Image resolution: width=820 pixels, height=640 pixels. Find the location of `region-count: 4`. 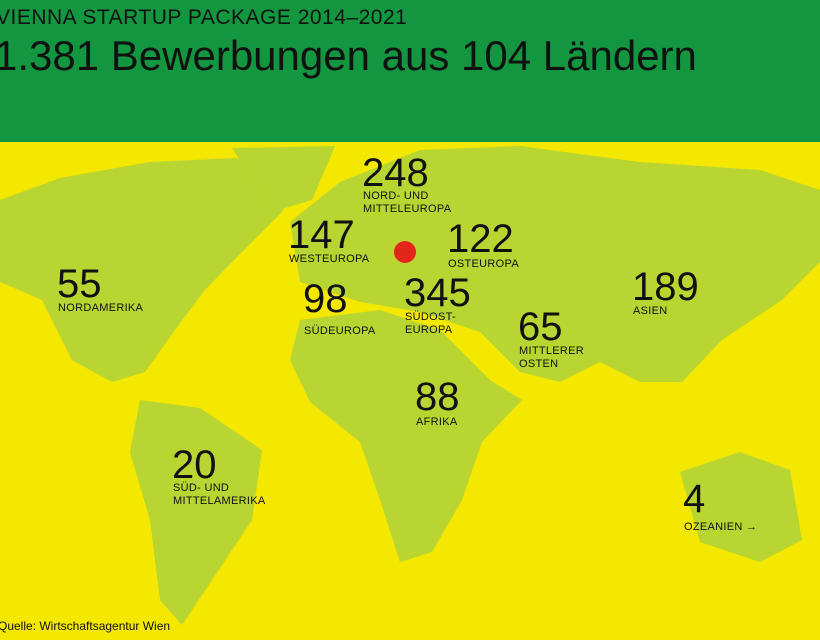

region-count: 4 is located at coordinates (694, 499).